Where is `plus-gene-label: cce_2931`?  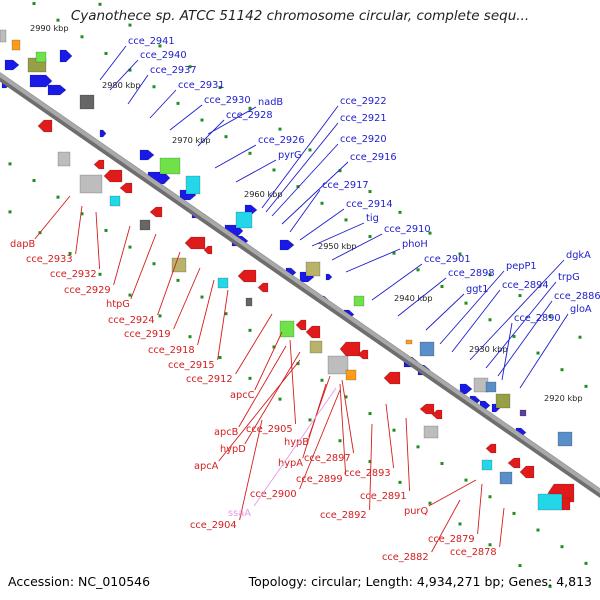
plus-gene-label: cce_2931 is located at coordinates (201, 85).